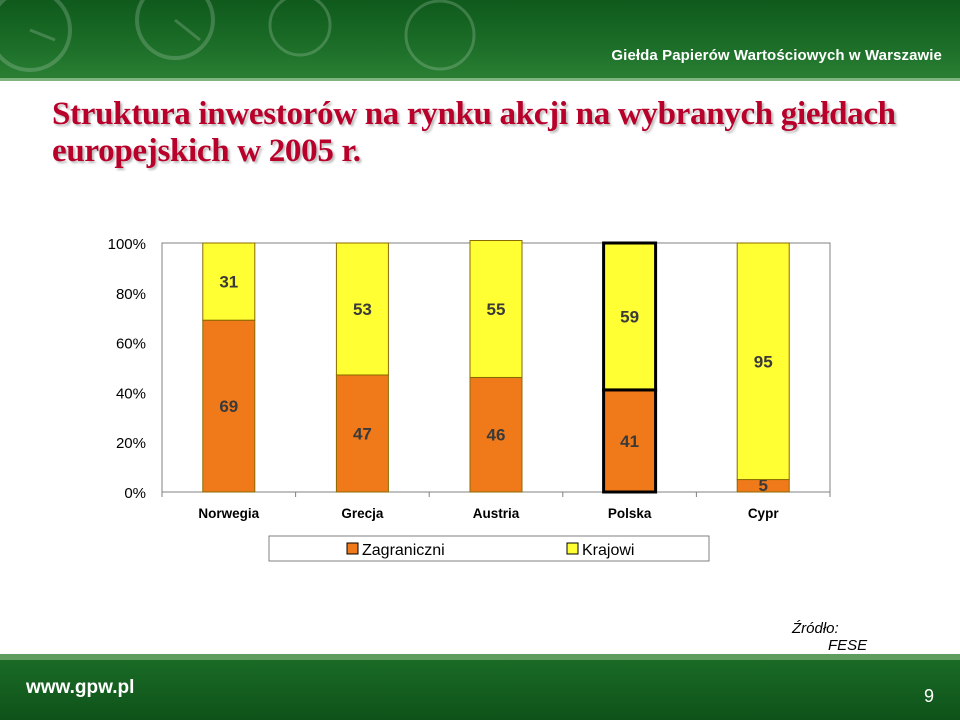 The image size is (960, 720). I want to click on source-note: Źródło: FESE, so click(847, 637).